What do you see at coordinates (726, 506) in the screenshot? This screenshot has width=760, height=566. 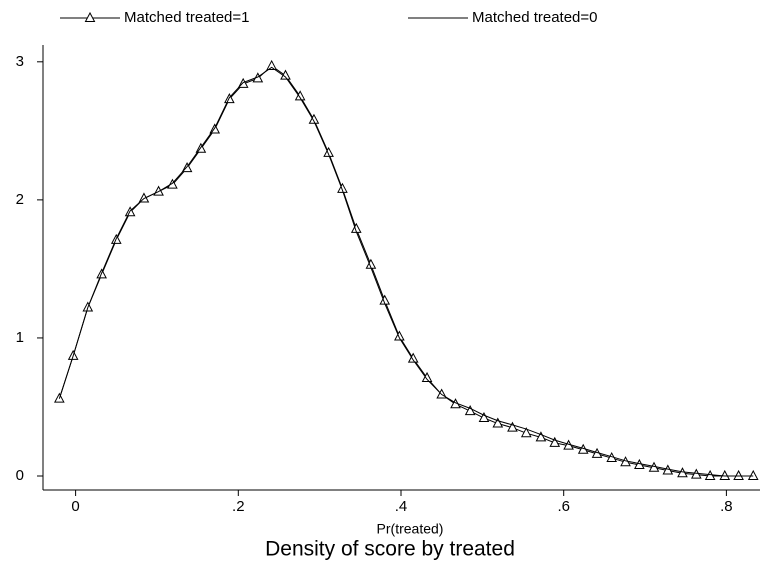 I see `x-tick-label: .8` at bounding box center [726, 506].